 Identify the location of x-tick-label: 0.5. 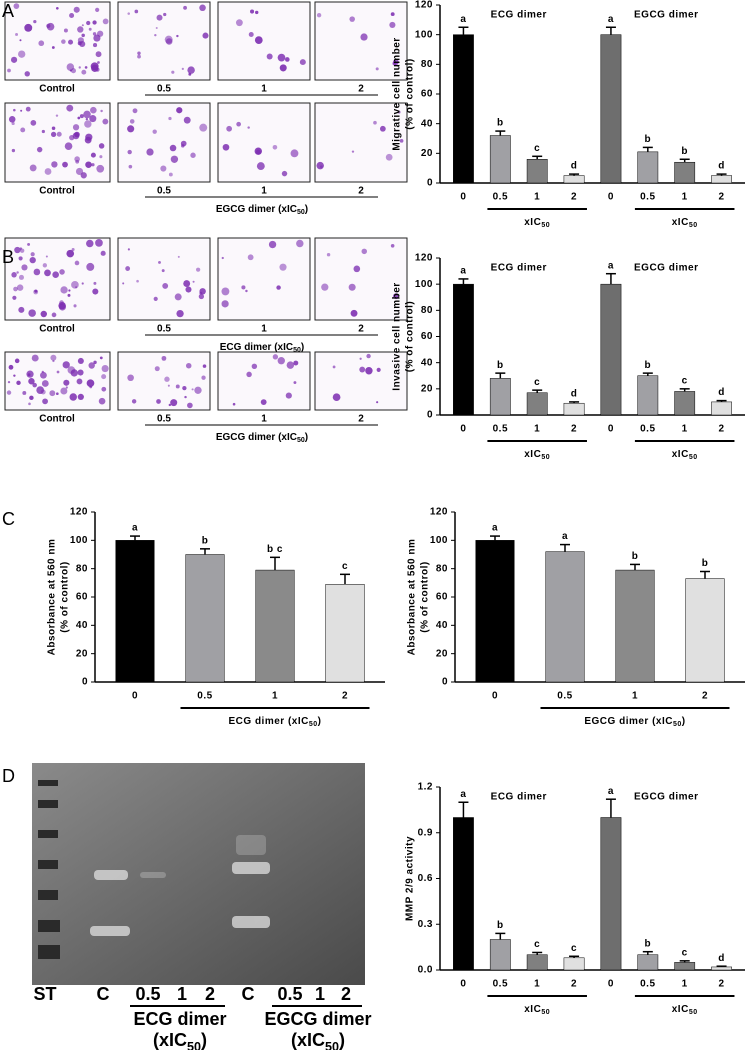
(500, 984).